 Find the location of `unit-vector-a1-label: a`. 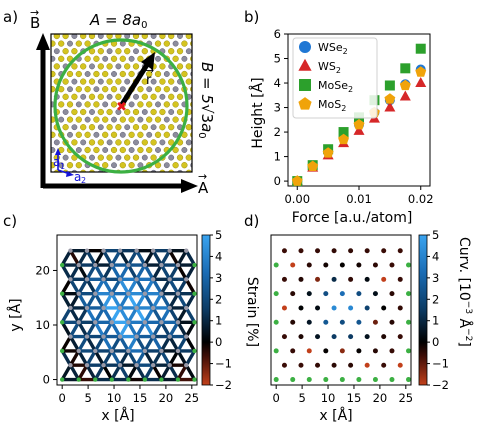

unit-vector-a1-label: a is located at coordinates (56, 162).